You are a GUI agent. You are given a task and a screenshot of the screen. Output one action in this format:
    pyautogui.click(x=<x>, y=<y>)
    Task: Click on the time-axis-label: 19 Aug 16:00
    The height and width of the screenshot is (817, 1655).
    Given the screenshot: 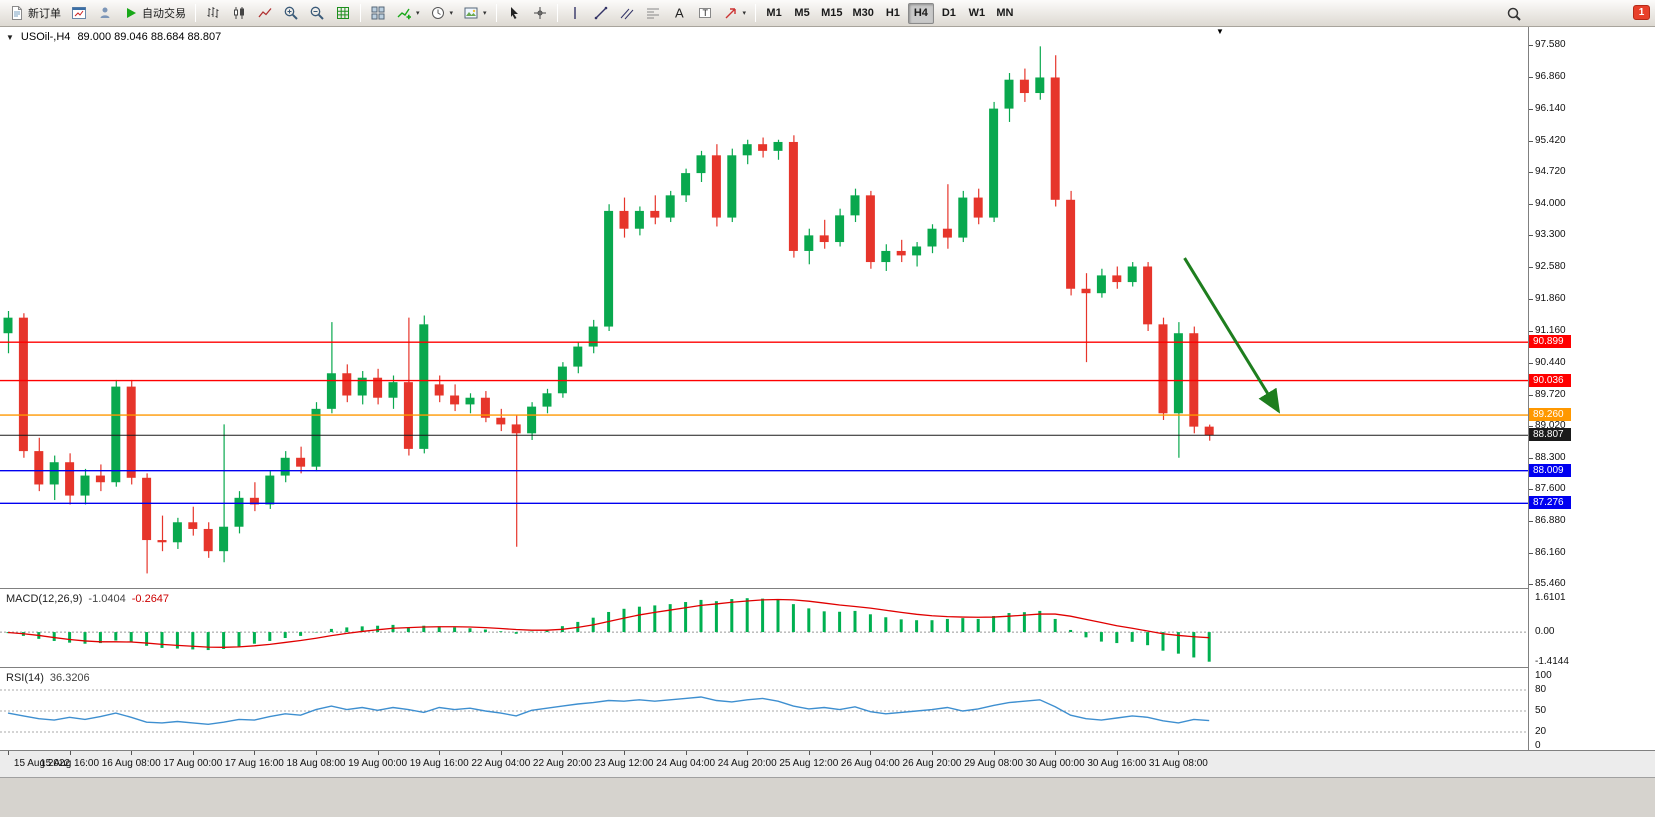 What is the action you would take?
    pyautogui.click(x=439, y=763)
    